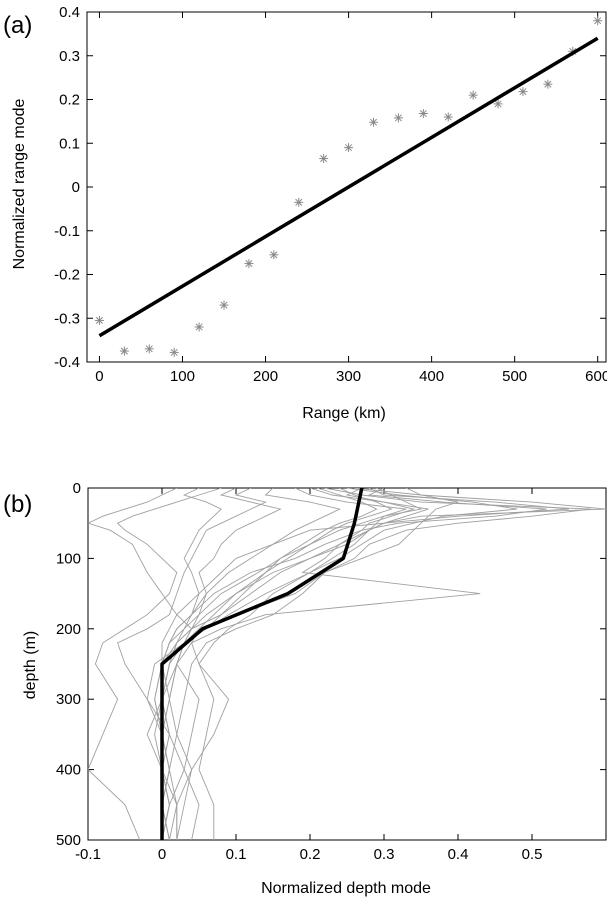 The width and height of the screenshot is (607, 901). I want to click on y-tick-label: -0.4, so click(67, 362).